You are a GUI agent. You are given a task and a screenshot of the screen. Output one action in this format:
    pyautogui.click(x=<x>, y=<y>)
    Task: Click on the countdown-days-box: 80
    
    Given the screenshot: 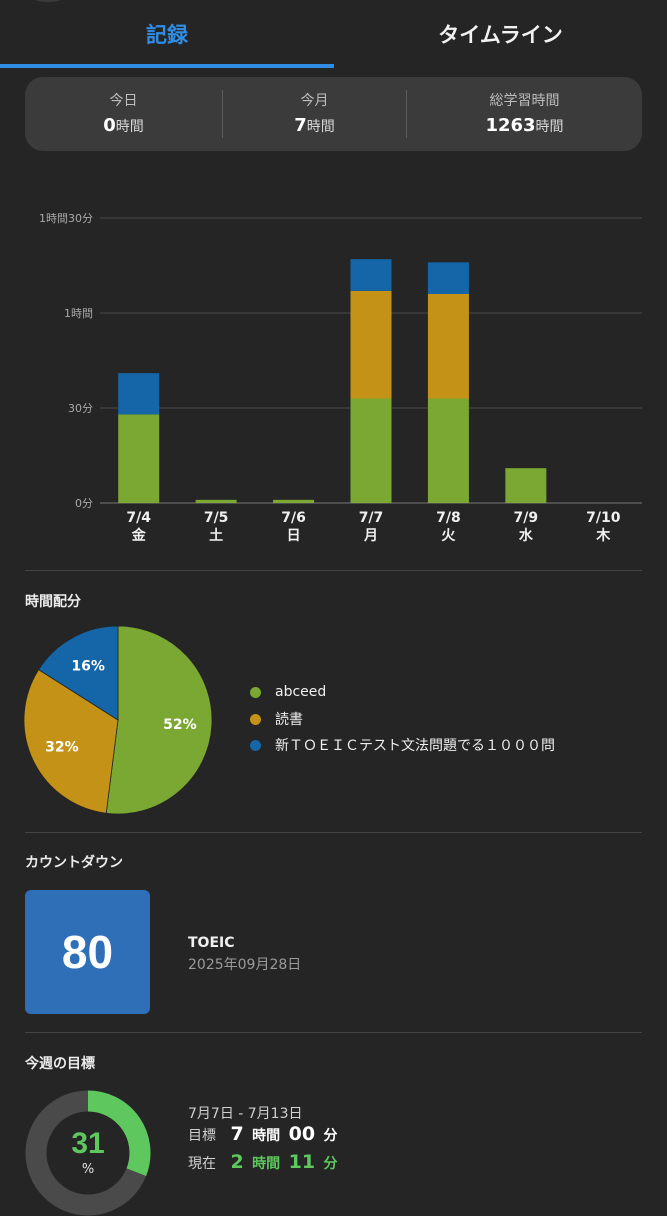 What is the action you would take?
    pyautogui.click(x=87, y=952)
    